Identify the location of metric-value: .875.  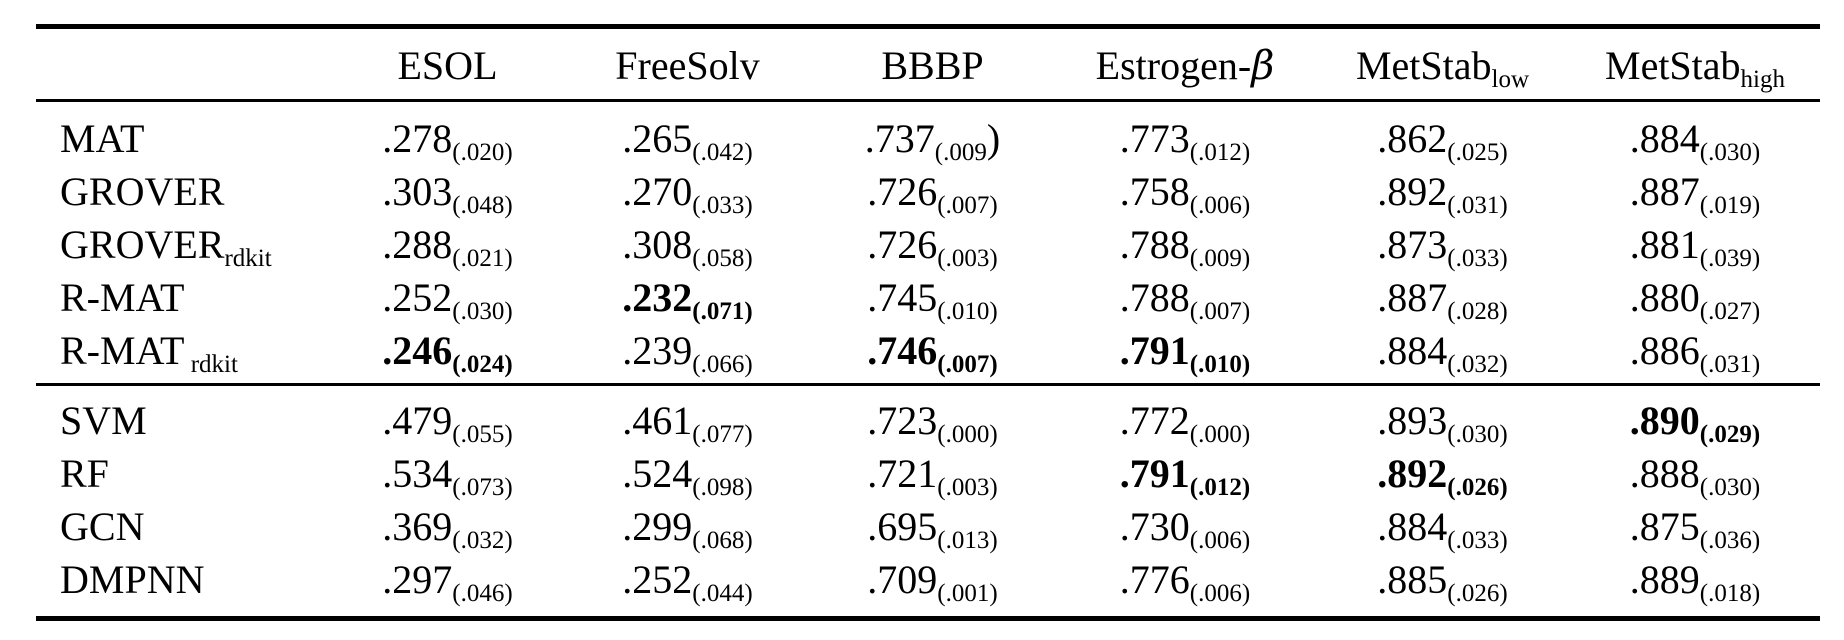
(1664, 526).